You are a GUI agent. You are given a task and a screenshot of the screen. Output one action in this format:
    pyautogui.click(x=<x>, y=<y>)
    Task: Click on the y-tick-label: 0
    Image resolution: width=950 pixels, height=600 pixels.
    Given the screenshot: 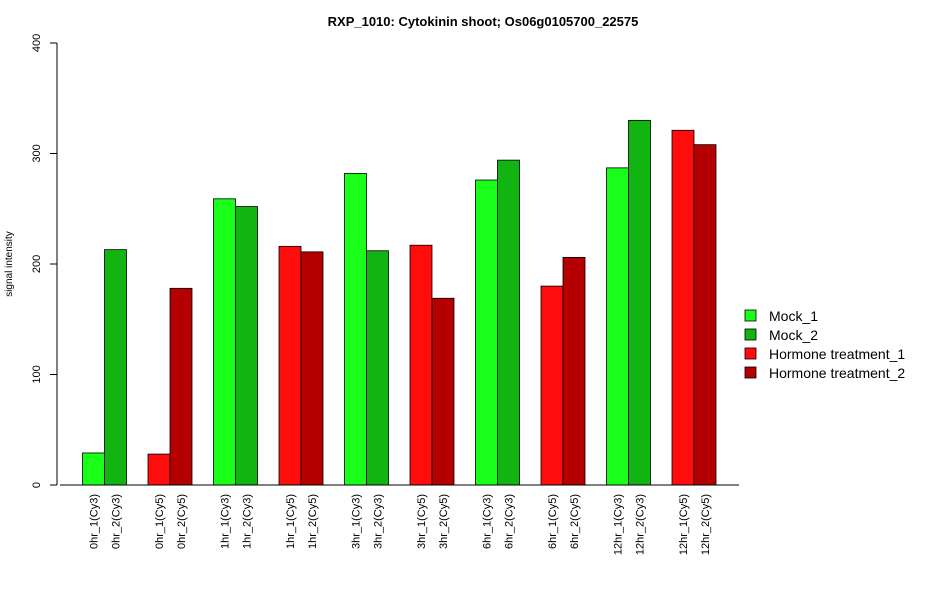 What is the action you would take?
    pyautogui.click(x=37, y=485)
    